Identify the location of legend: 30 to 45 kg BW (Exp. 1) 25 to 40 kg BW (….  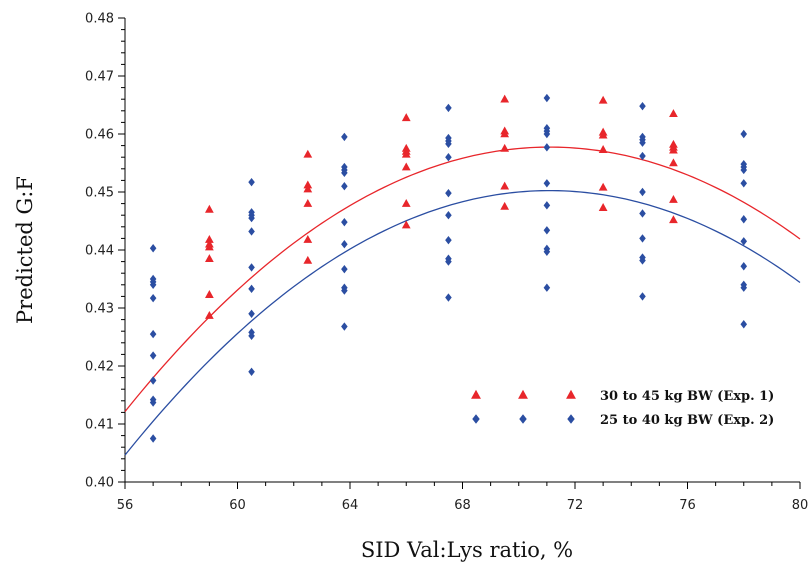
(622, 408).